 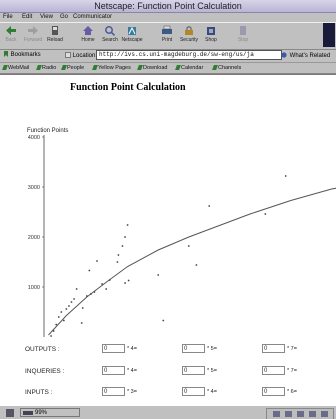 I want to click on home-icon, so click(x=88, y=30).